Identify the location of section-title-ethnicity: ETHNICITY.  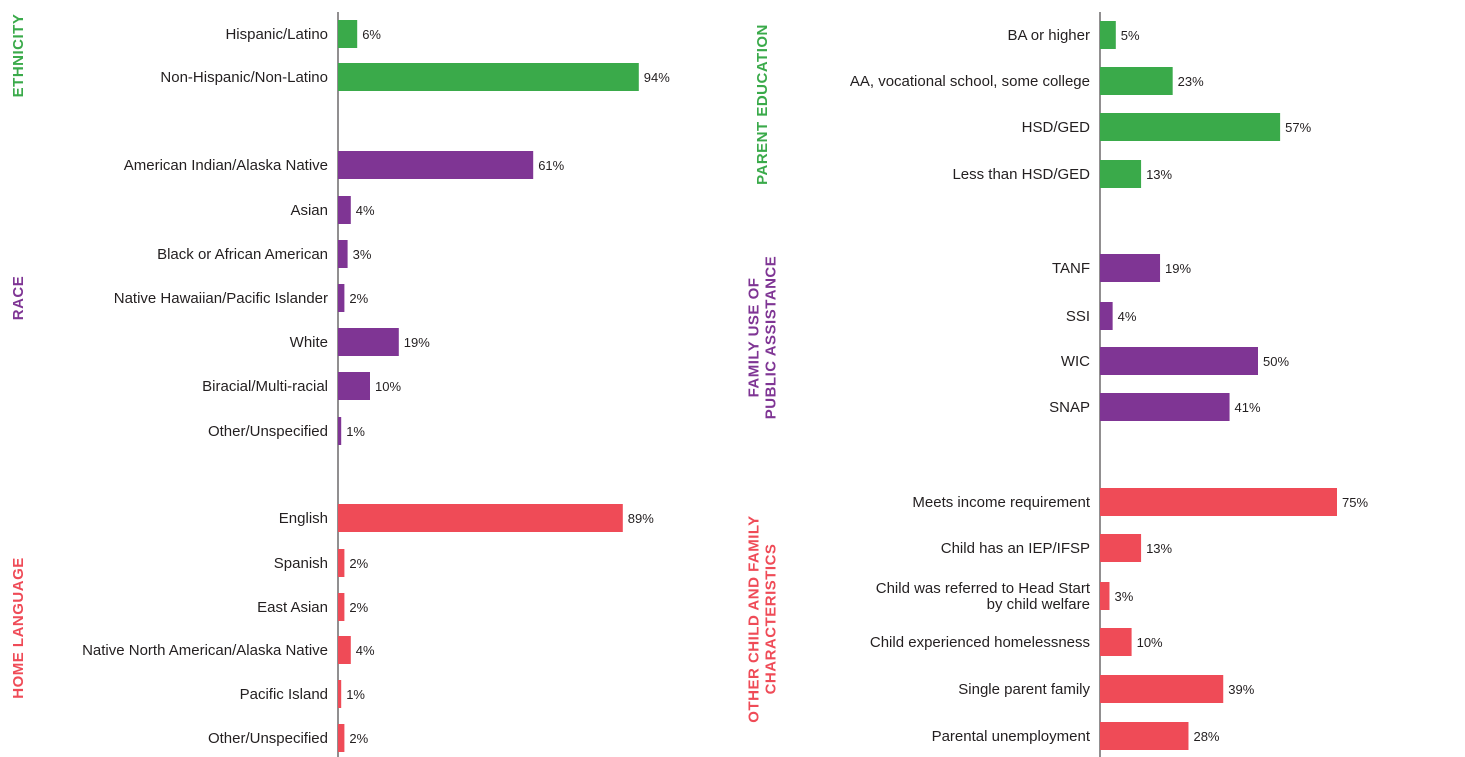
(18, 56).